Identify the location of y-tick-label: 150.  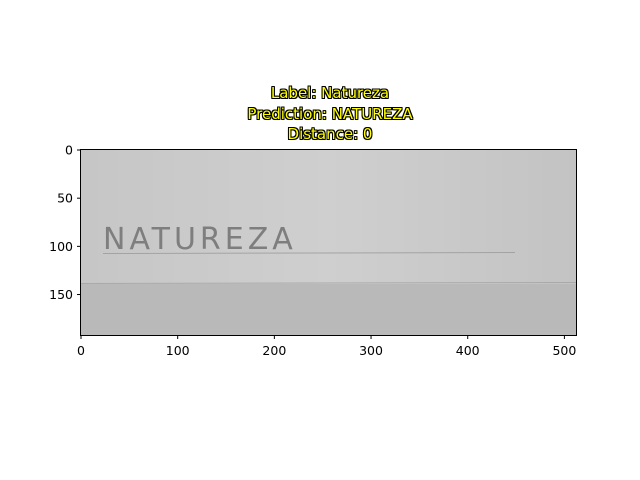
(61, 294).